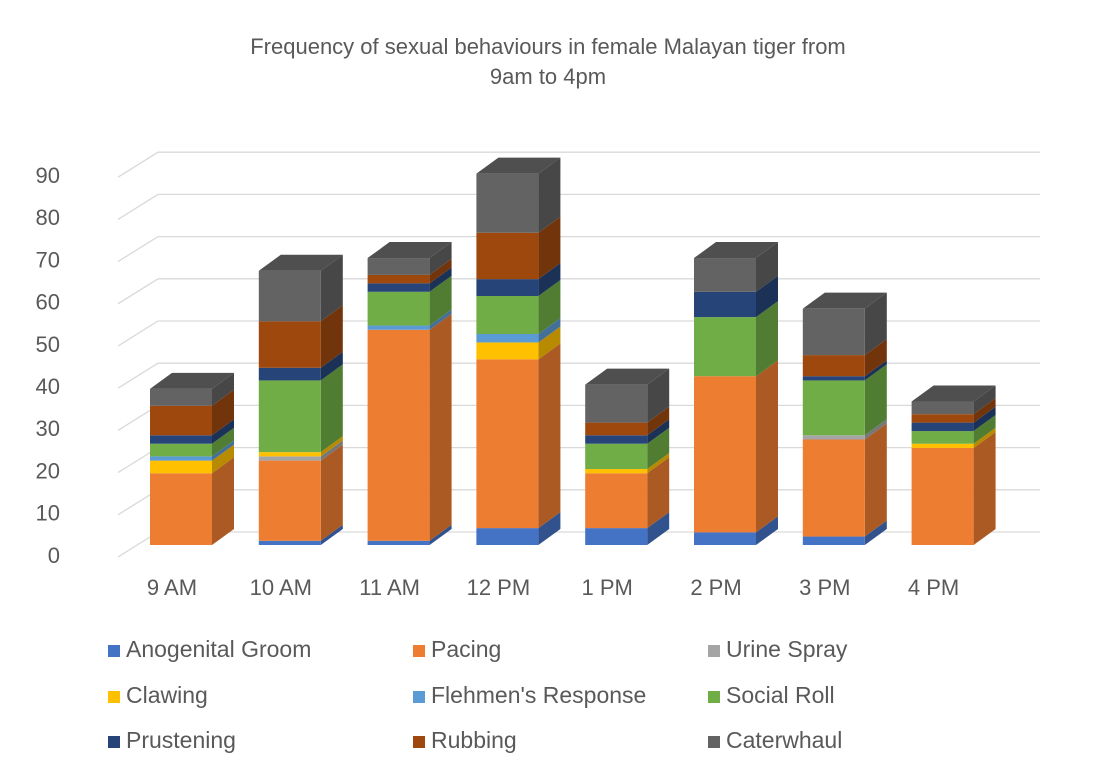 Image resolution: width=1096 pixels, height=781 pixels. Describe the element at coordinates (48, 428) in the screenshot. I see `y-tick-label: 30` at that location.